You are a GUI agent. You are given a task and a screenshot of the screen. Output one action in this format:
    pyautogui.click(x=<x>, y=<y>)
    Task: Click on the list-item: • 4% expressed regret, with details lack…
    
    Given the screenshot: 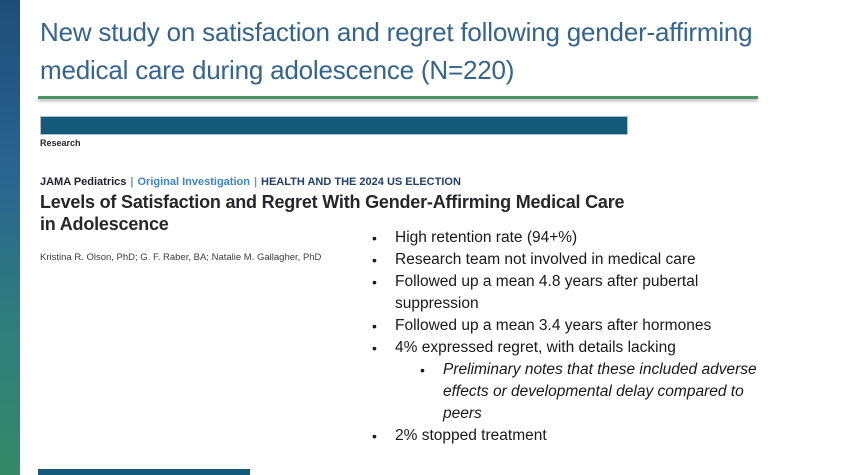 What is the action you would take?
    pyautogui.click(x=597, y=348)
    